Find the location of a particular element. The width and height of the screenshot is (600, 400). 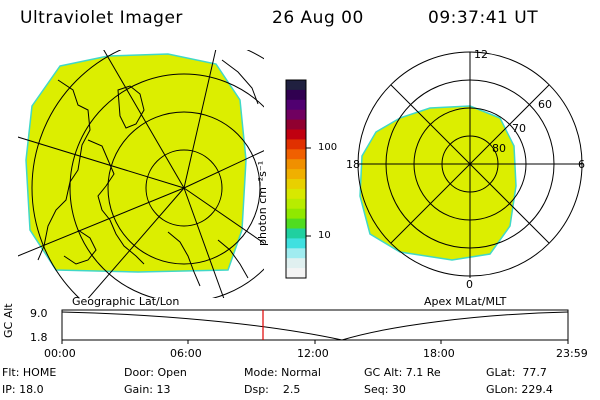

alt-y-label: GC Alt is located at coordinates (8, 320).